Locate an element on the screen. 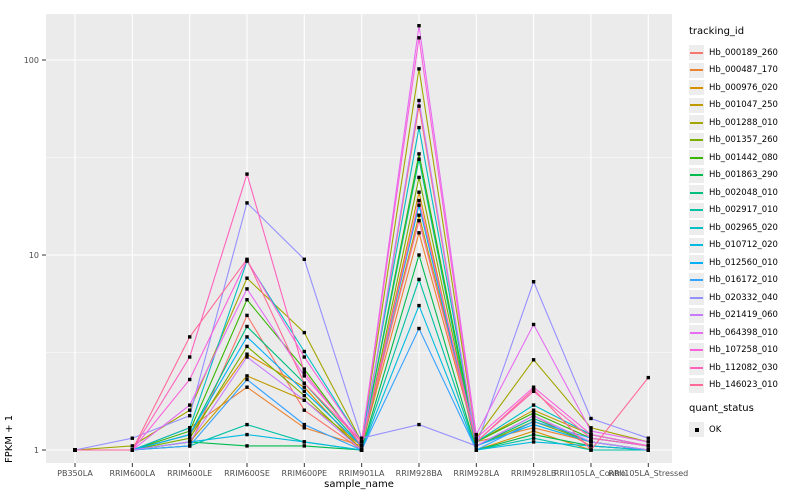 The image size is (800, 500). x-axis-title: sample_name is located at coordinates (359, 484).